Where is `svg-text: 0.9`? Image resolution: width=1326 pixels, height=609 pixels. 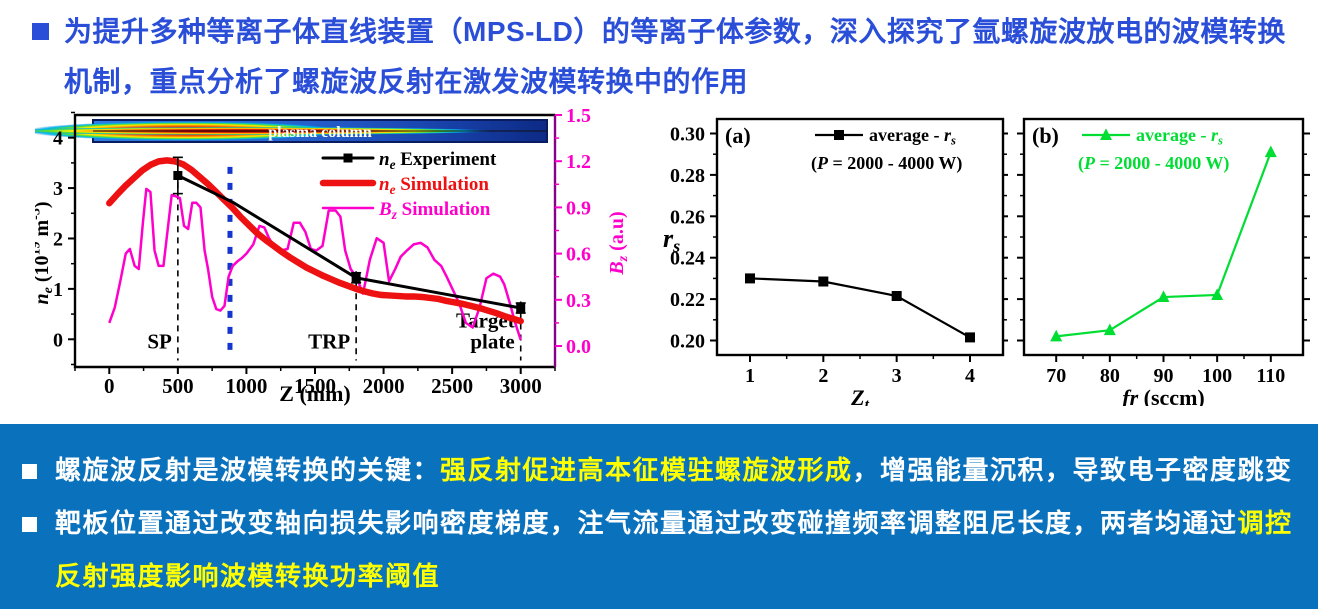
svg-text: 0.9 is located at coordinates (578, 208).